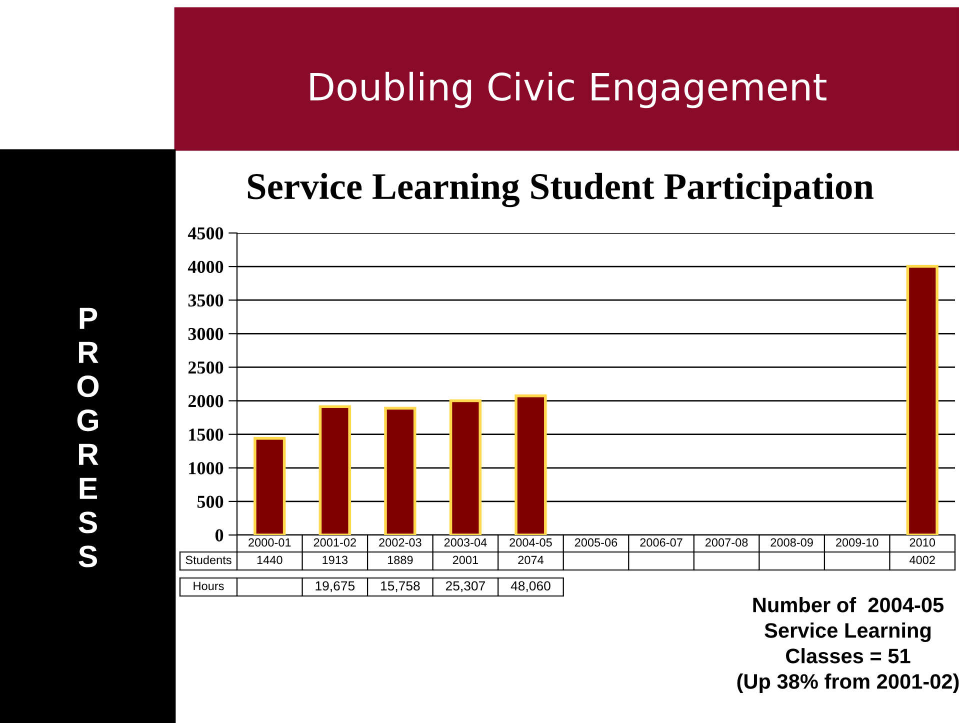 This screenshot has width=959, height=723. What do you see at coordinates (335, 560) in the screenshot?
I see `data-label: 1913` at bounding box center [335, 560].